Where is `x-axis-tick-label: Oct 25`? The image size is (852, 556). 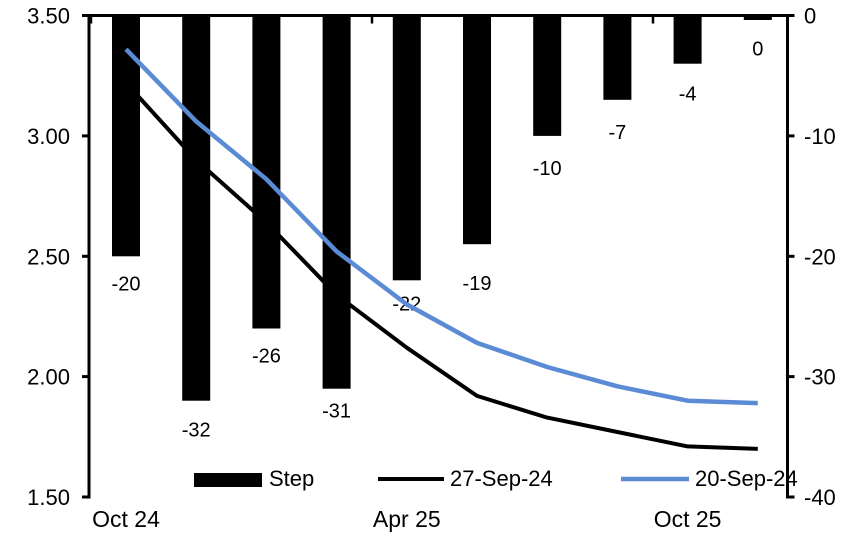 x-axis-tick-label: Oct 25 is located at coordinates (688, 519).